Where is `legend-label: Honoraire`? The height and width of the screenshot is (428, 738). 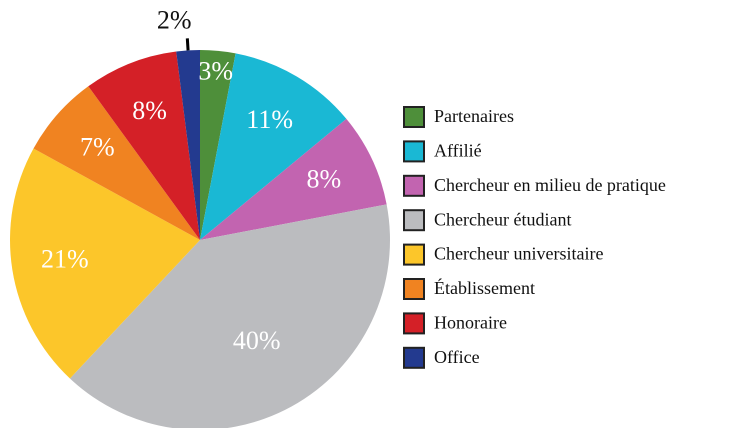
legend-label: Honoraire is located at coordinates (470, 323).